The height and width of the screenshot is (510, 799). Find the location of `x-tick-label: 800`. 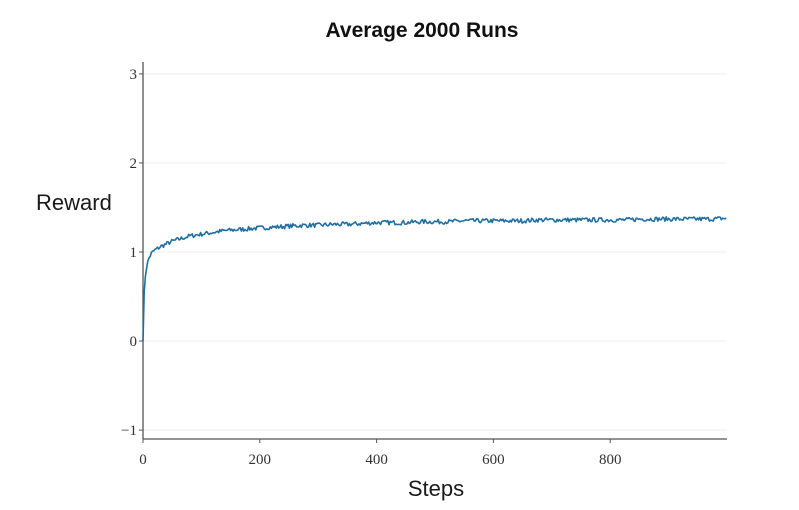

x-tick-label: 800 is located at coordinates (610, 460).